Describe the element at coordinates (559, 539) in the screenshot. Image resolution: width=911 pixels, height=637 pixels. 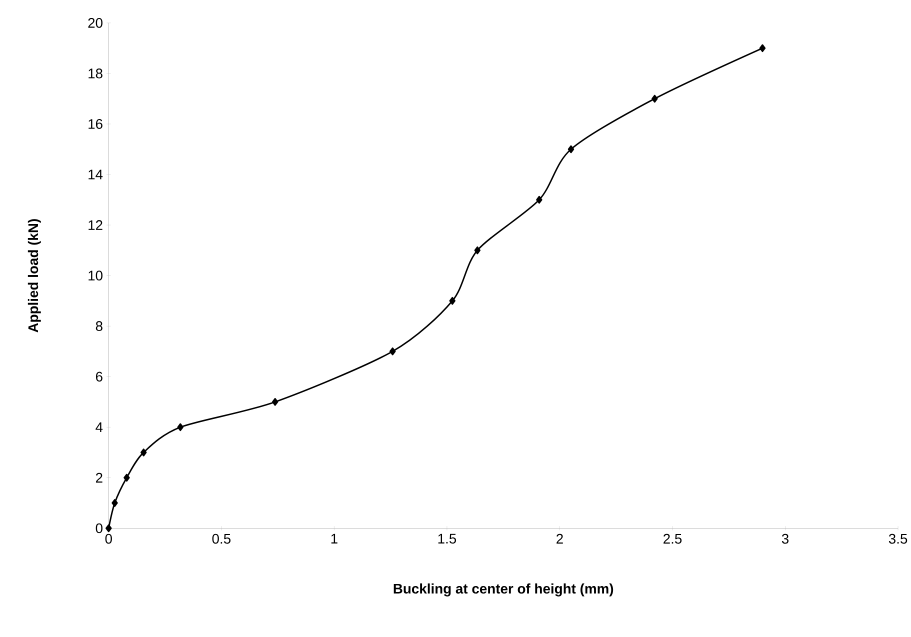
I see `x-tick-label: 2` at that location.